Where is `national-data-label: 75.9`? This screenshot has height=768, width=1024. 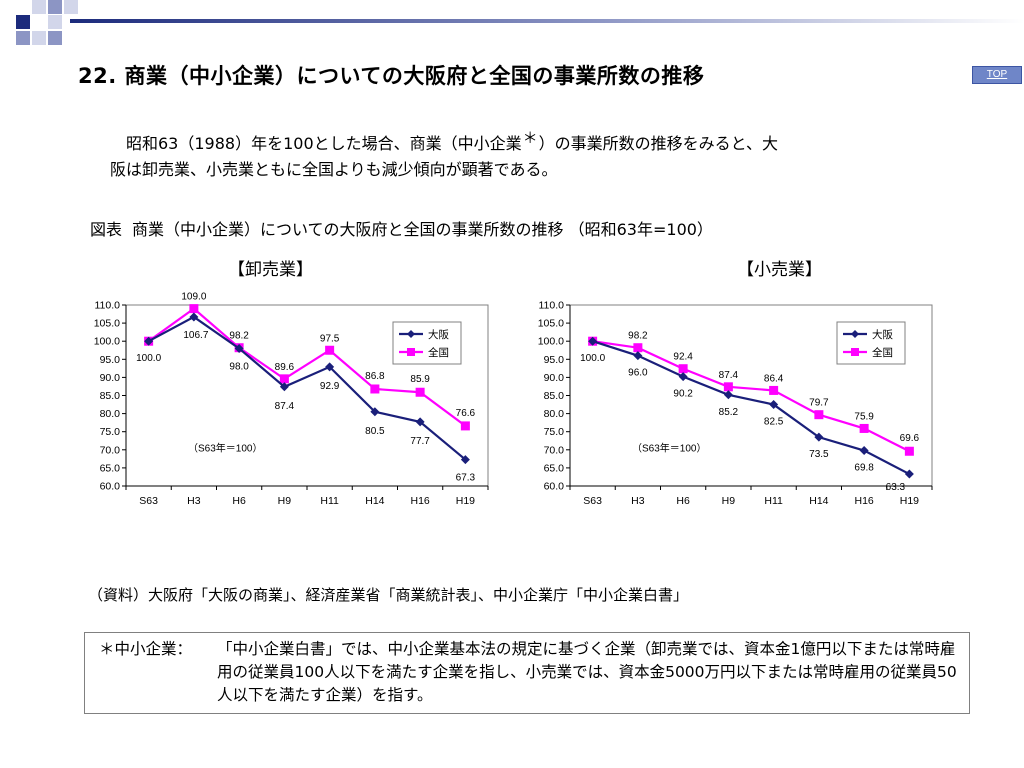 national-data-label: 75.9 is located at coordinates (864, 416).